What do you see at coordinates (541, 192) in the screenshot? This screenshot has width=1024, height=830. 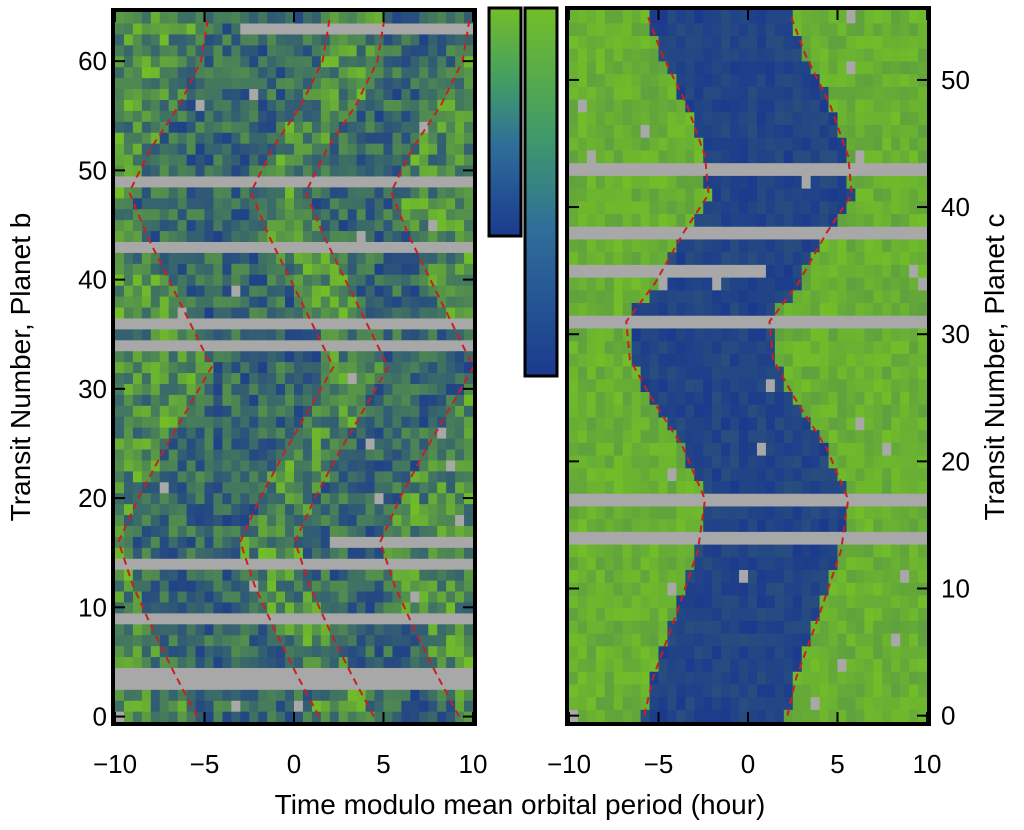 I see `colorbar-planet-c` at bounding box center [541, 192].